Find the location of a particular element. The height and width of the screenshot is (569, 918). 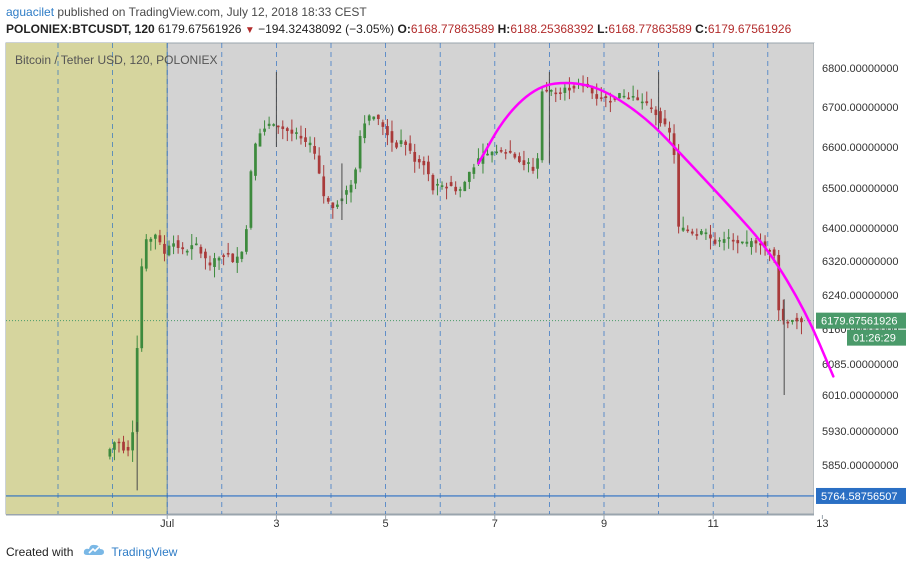

y-tick-label: 5850.00000000 is located at coordinates (860, 466).